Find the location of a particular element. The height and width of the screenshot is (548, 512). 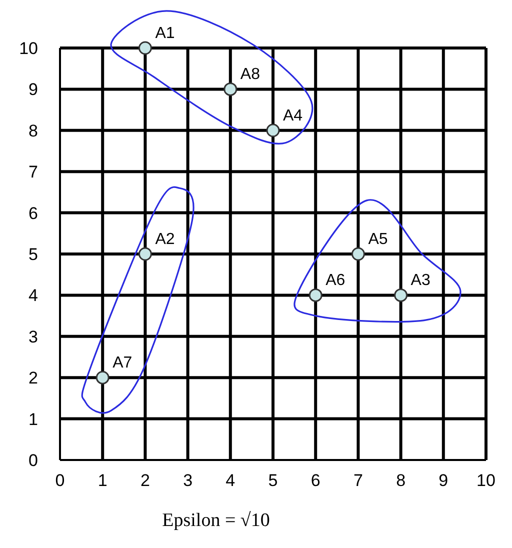

y-tick-label: 8 is located at coordinates (33, 130).